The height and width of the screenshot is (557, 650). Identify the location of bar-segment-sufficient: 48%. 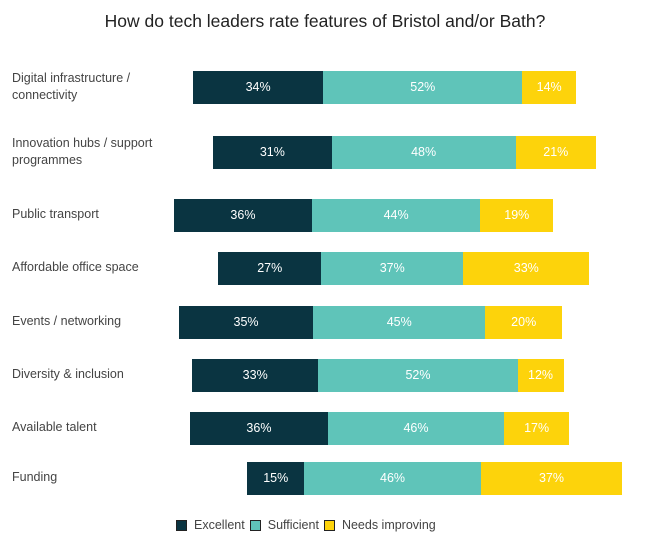
(423, 152).